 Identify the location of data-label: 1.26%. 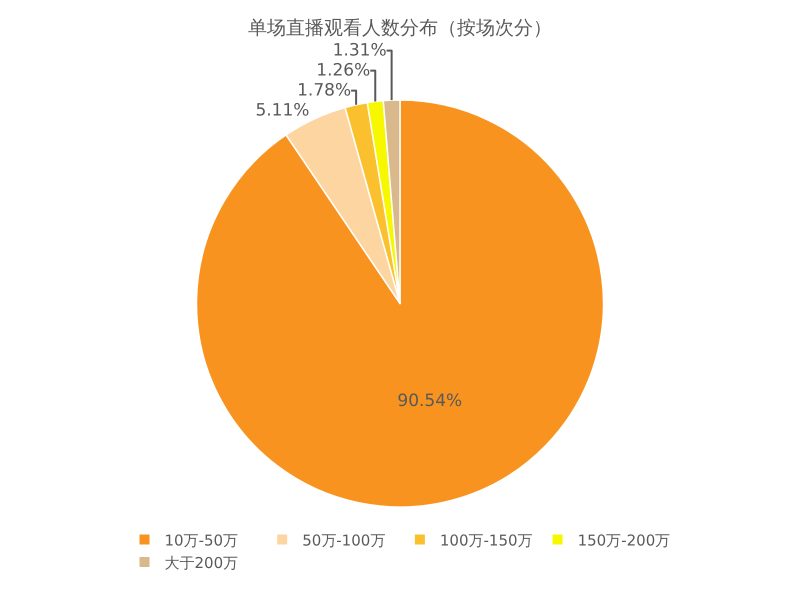
(343, 70).